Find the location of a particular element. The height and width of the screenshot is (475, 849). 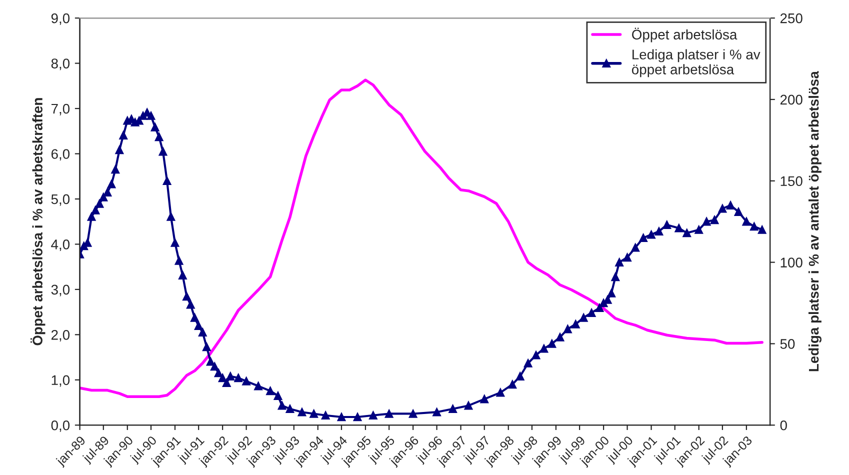

legend-label: Öppet arbetslösa is located at coordinates (685, 35).